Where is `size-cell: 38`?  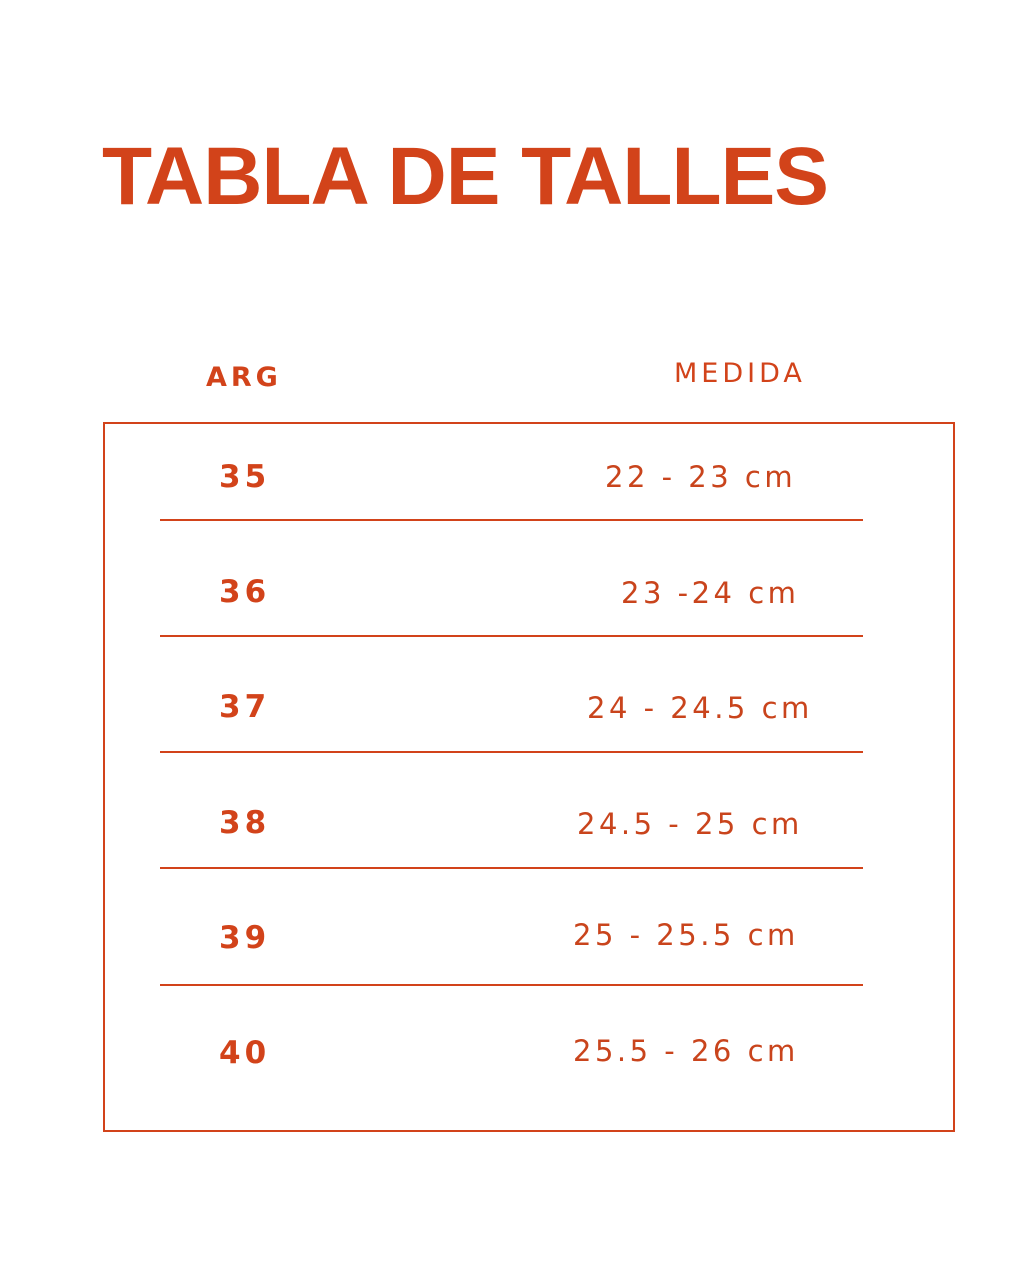 size-cell: 38 is located at coordinates (245, 823).